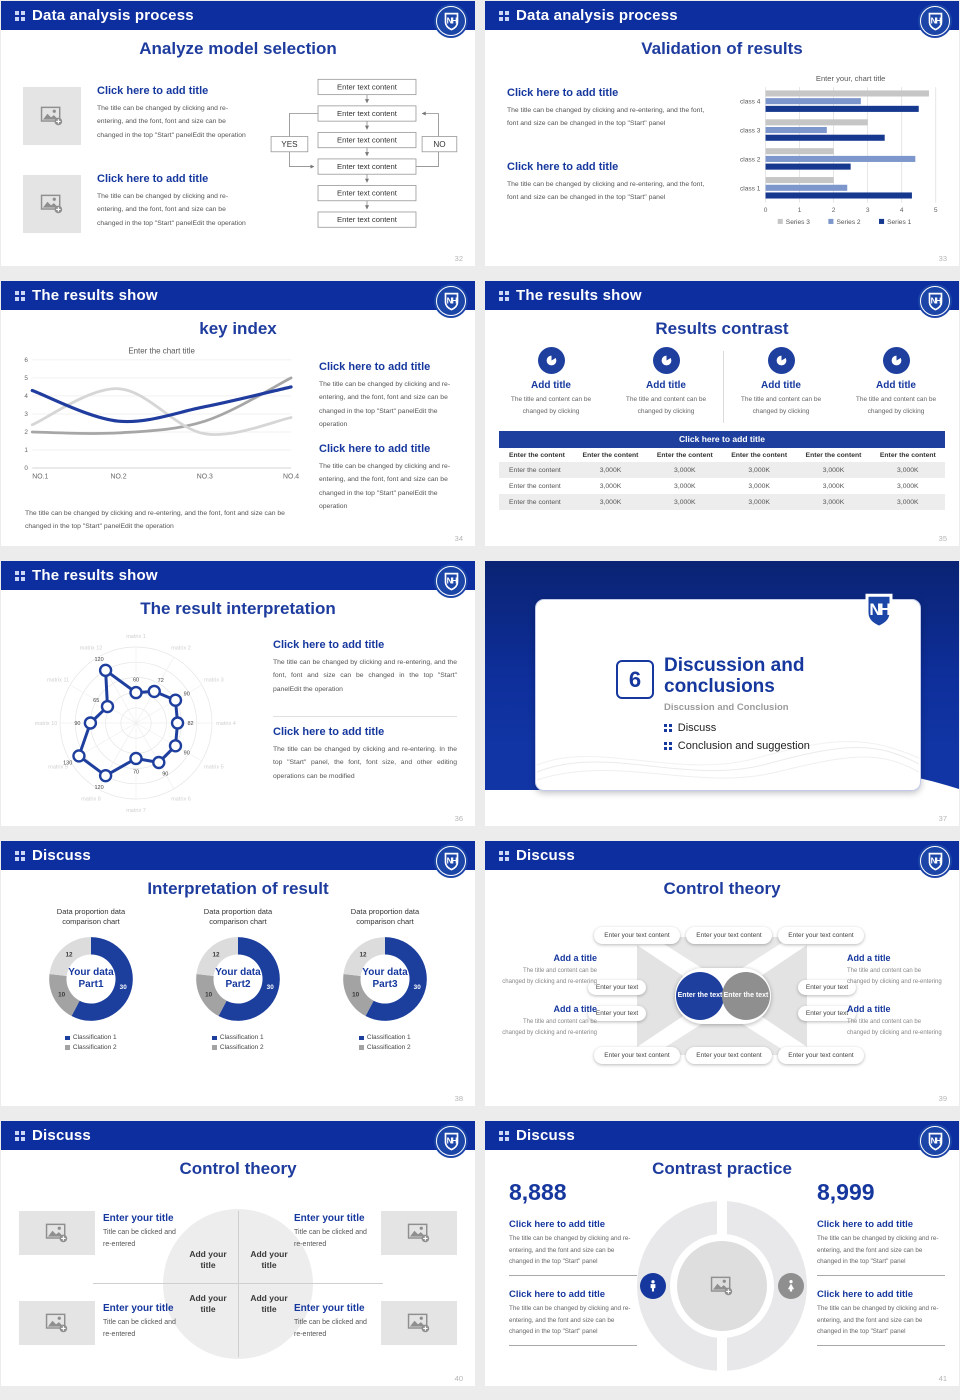  I want to click on svg-text: 90, so click(187, 753).